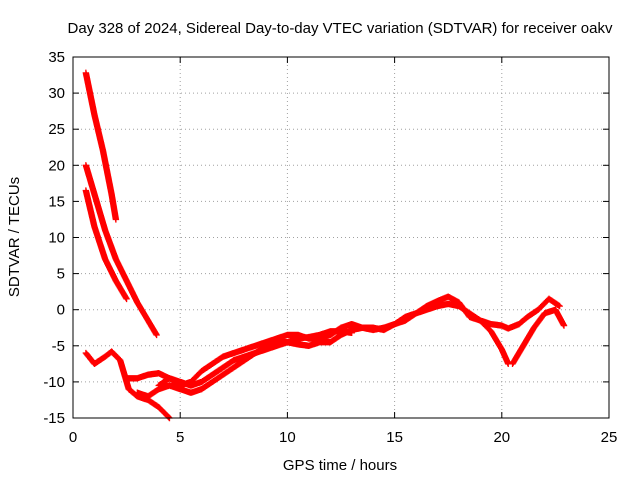  I want to click on y-tick-label: 0, so click(61, 310).